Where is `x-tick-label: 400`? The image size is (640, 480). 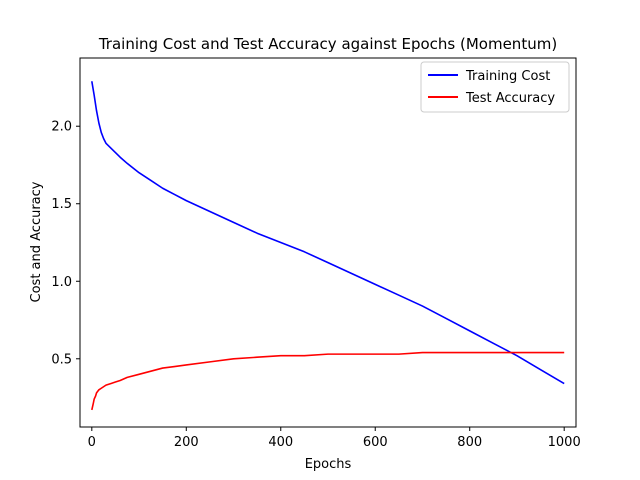 x-tick-label: 400 is located at coordinates (280, 442).